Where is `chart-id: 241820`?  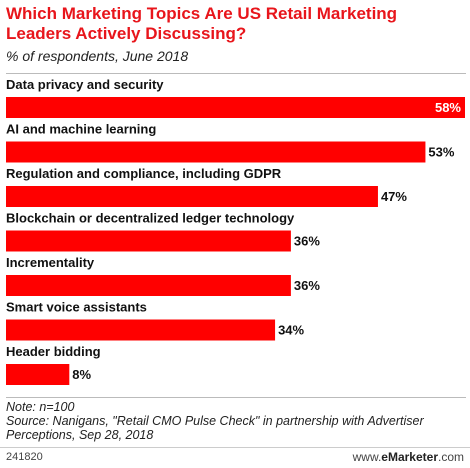
chart-id: 241820 is located at coordinates (24, 457).